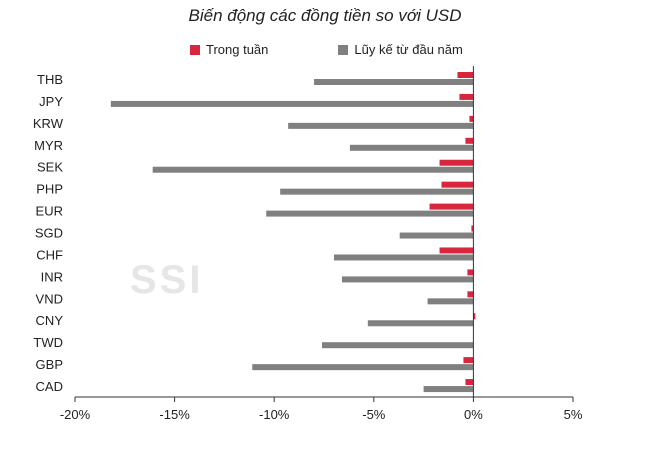 This screenshot has height=458, width=650. Describe the element at coordinates (48, 145) in the screenshot. I see `category-label-myr: MYR` at that location.